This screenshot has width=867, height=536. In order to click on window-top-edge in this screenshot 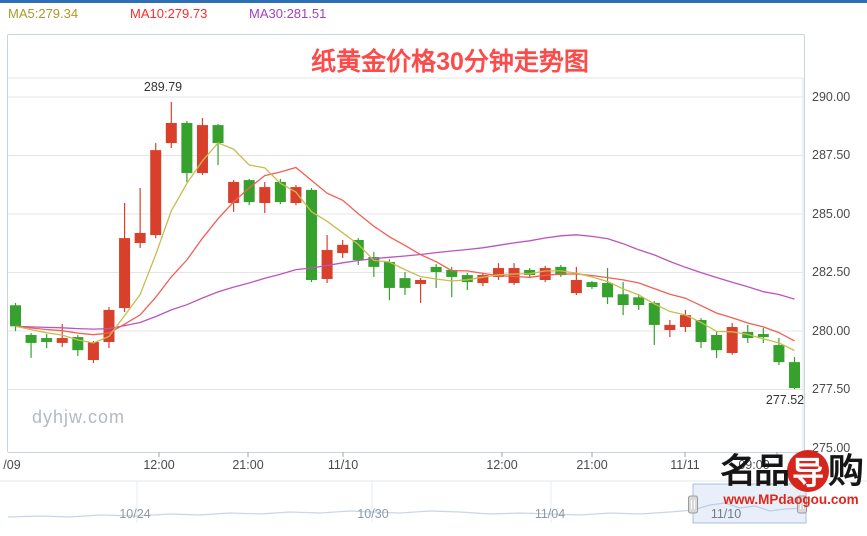, I will do `click(433, 1)`.